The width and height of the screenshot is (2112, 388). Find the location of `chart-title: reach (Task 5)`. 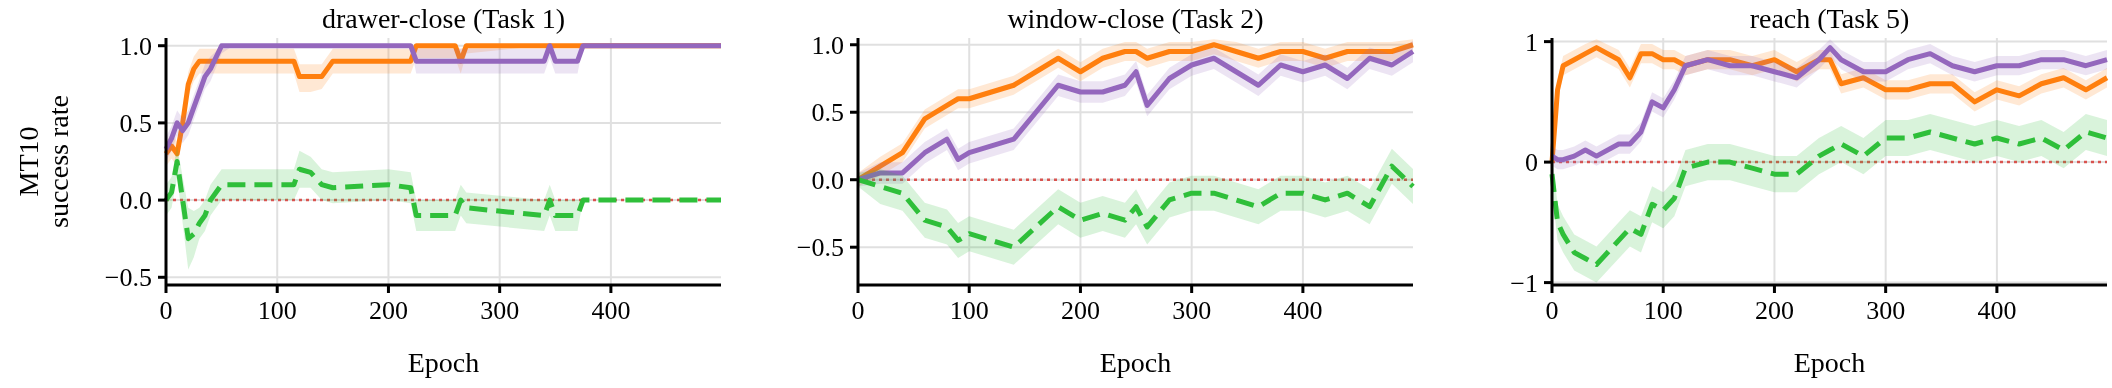

chart-title: reach (Task 5) is located at coordinates (1829, 18).